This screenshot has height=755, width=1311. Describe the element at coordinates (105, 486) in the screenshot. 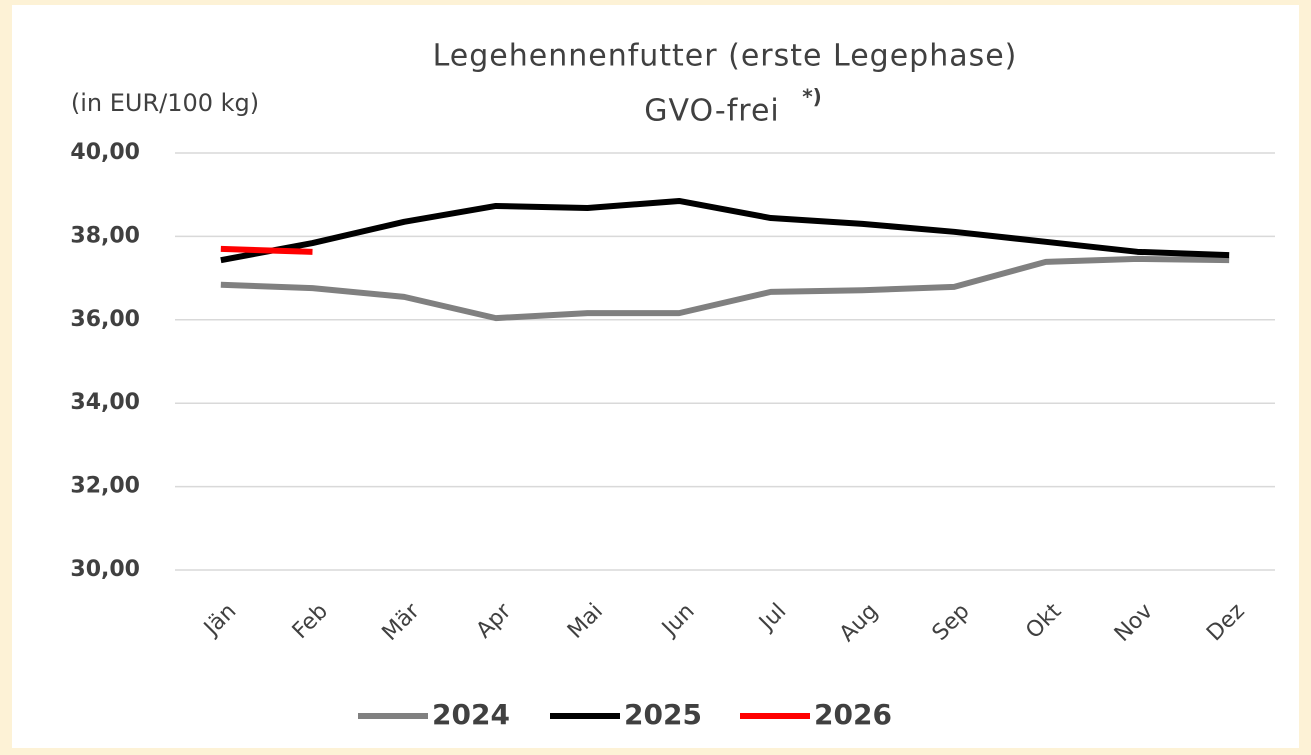

I see `y-tick-label: 32,00` at that location.